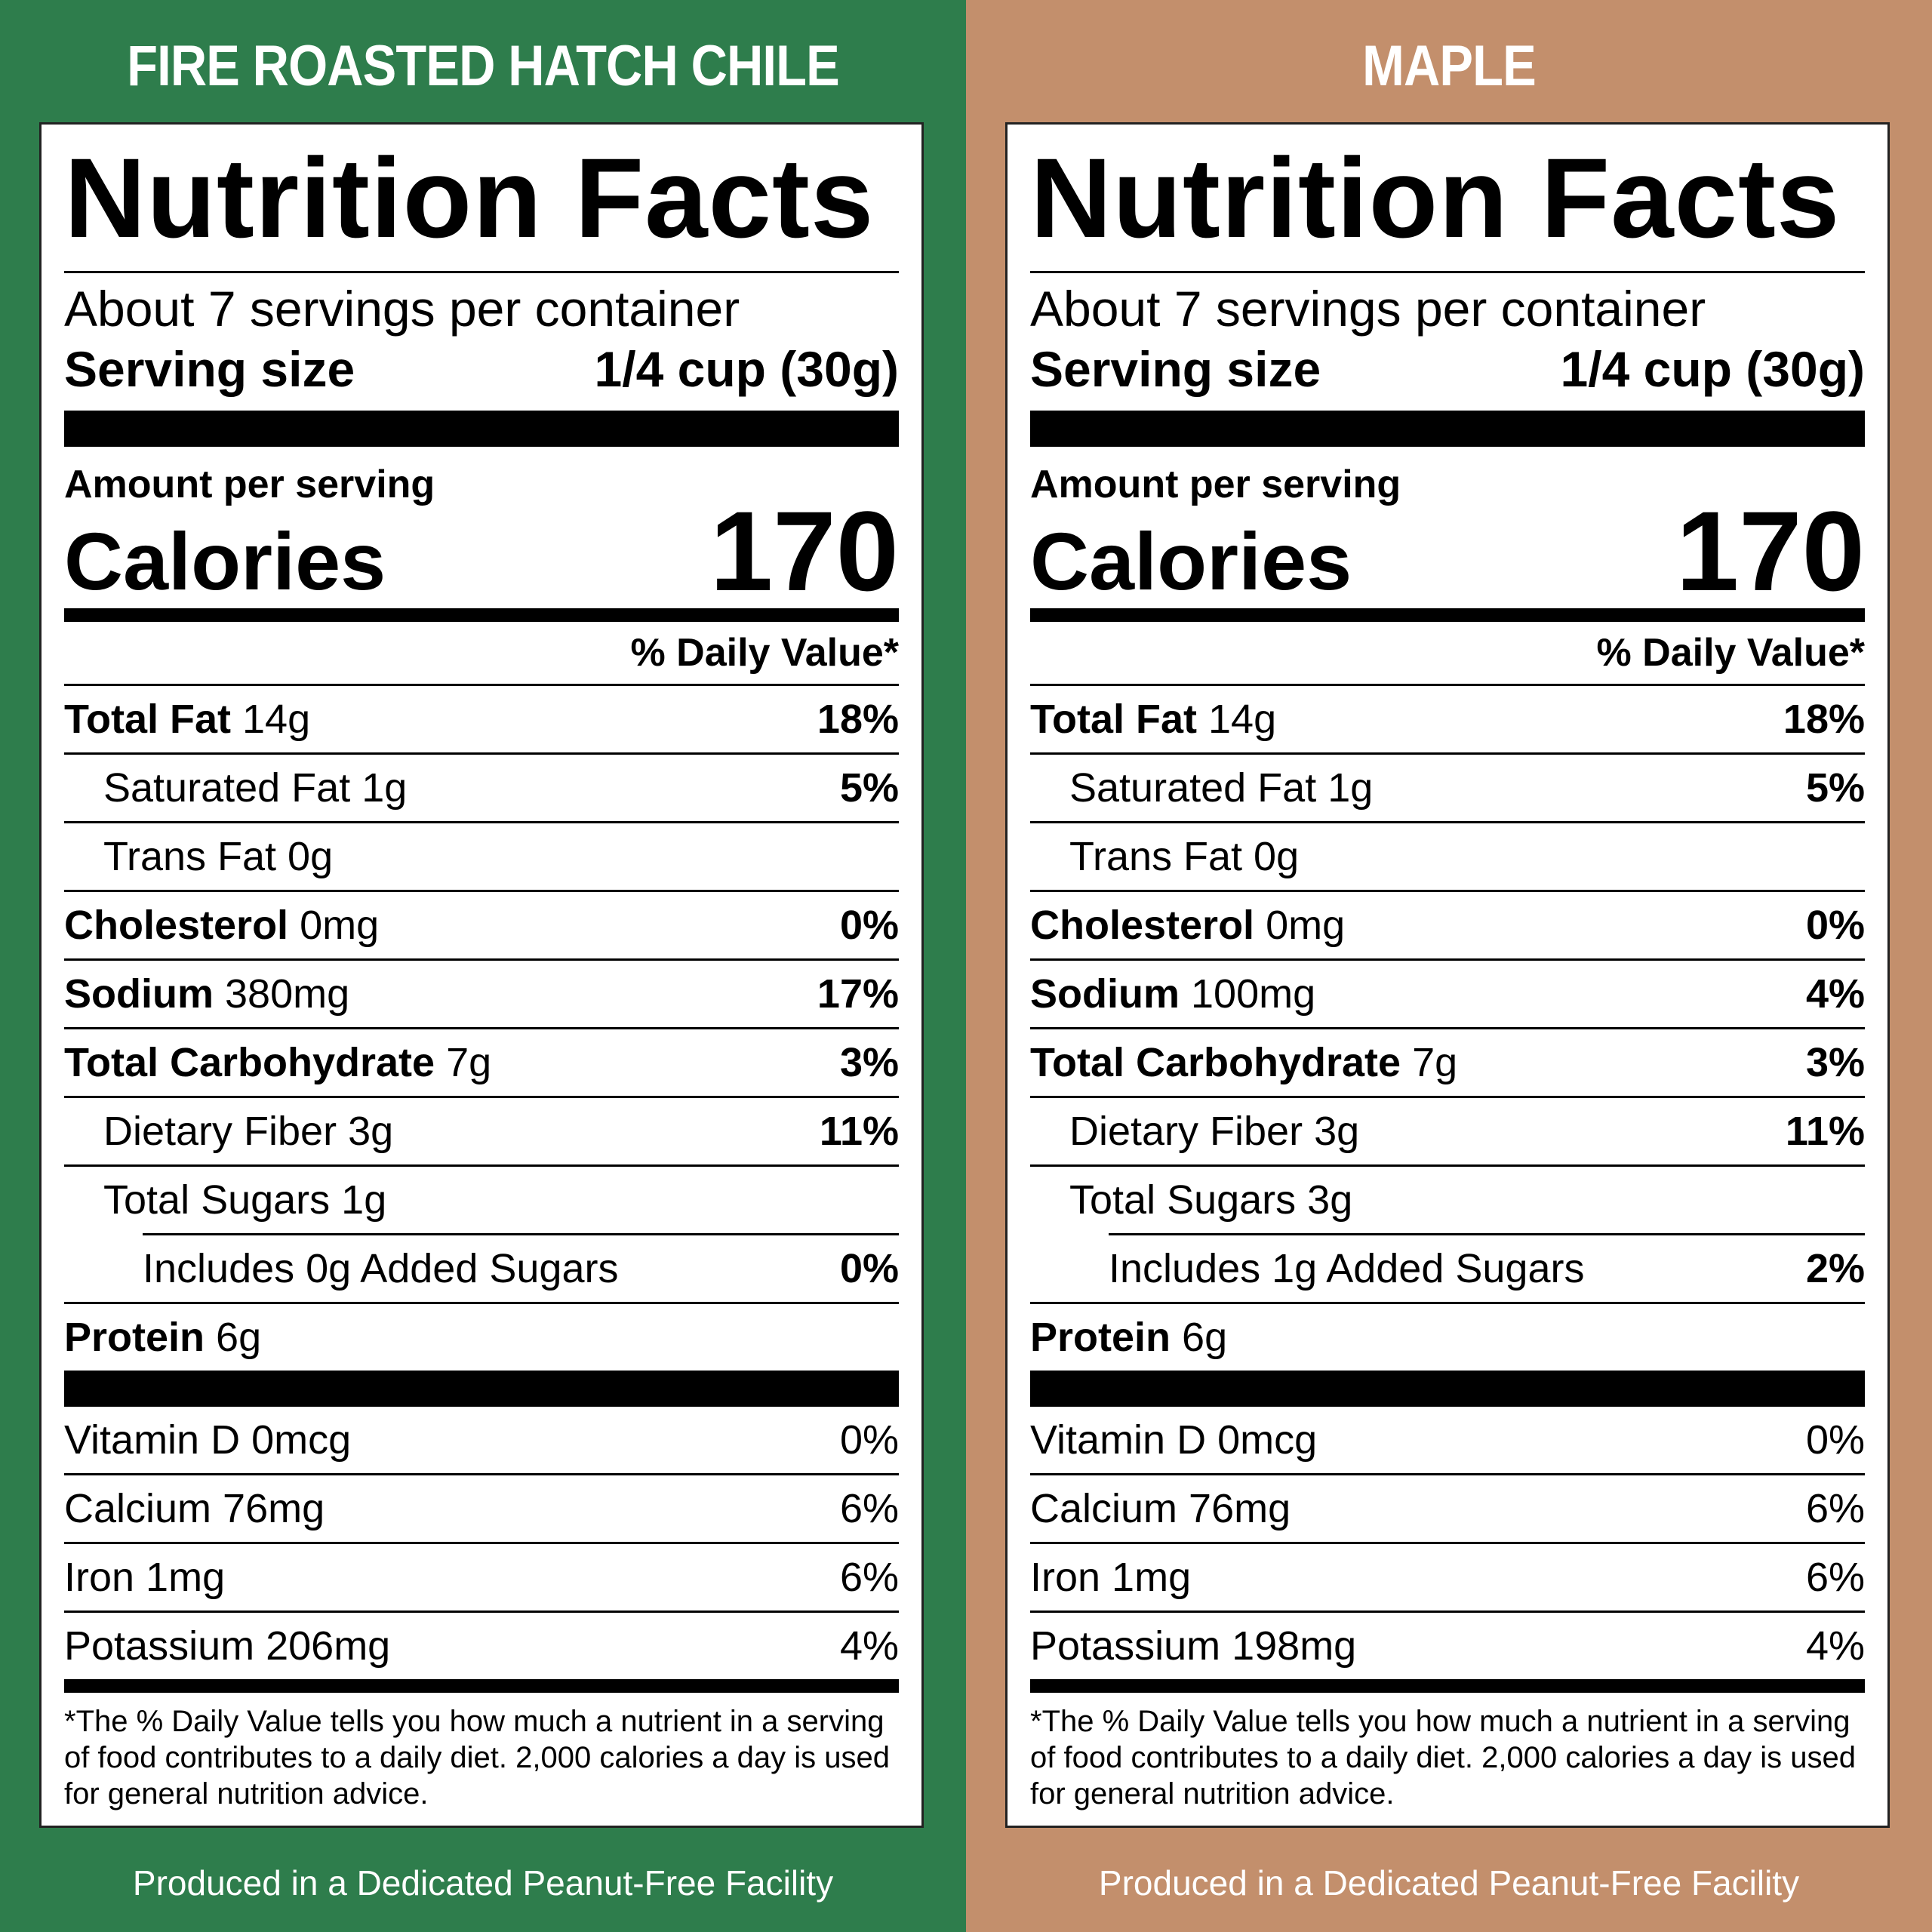 The image size is (1932, 1932). Describe the element at coordinates (381, 1268) in the screenshot. I see `nutrient-label: Includes 0g Added Sugars` at that location.